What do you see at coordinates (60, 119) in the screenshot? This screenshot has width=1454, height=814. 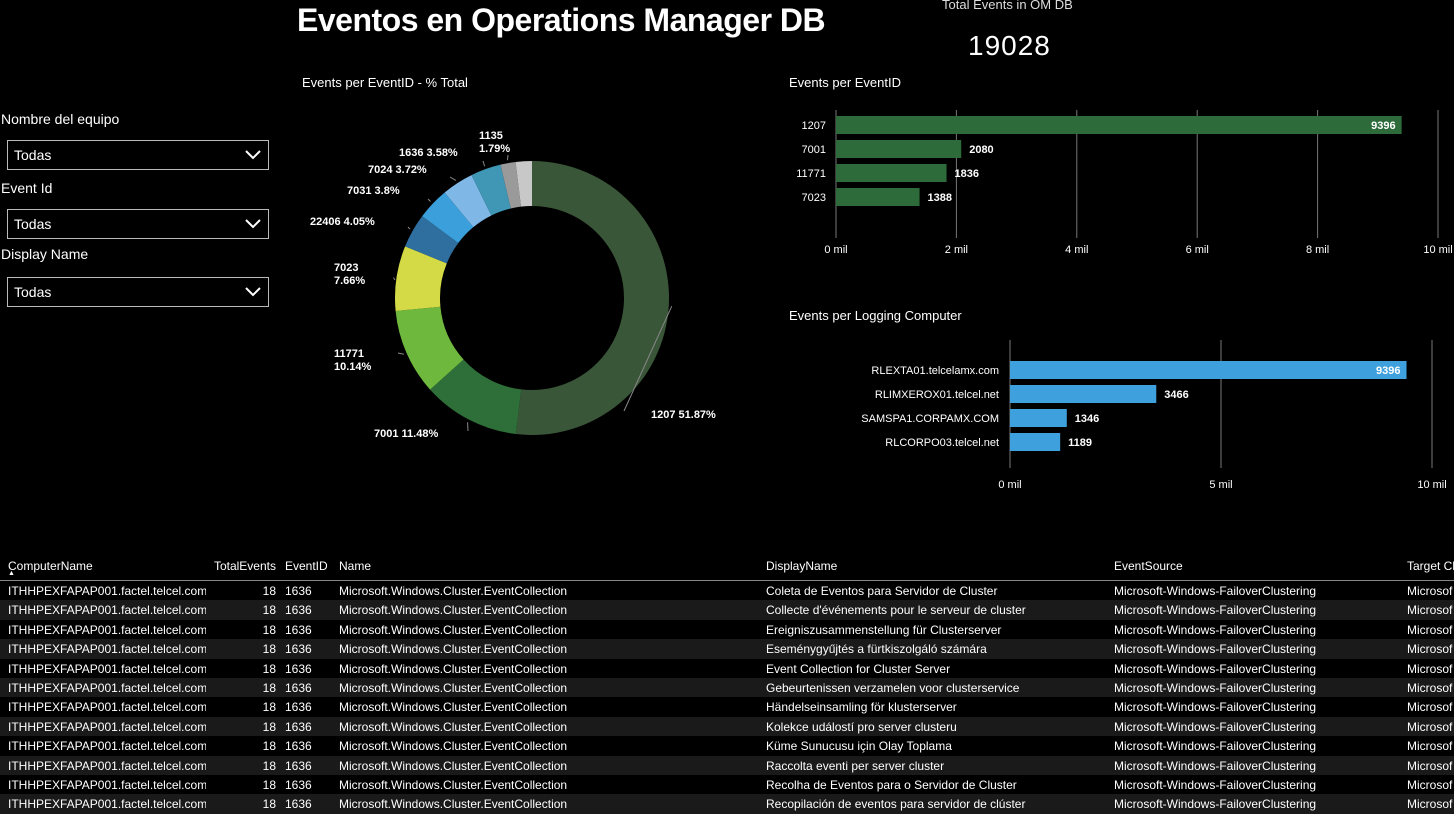 I see `slicer-label-computer: Nombre del equipo` at bounding box center [60, 119].